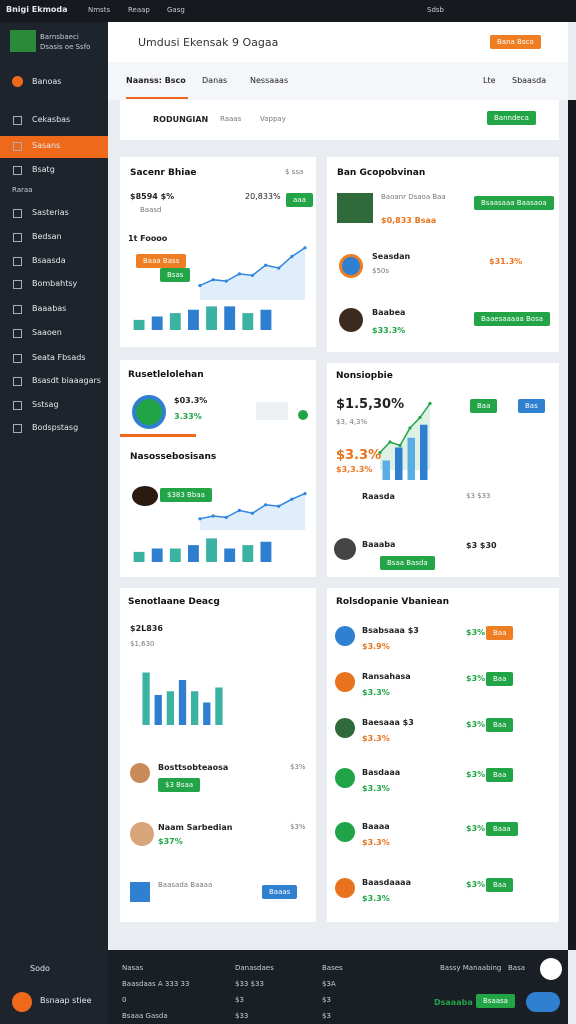  Describe the element at coordinates (269, 80) in the screenshot. I see `text: Nessaaas` at that location.